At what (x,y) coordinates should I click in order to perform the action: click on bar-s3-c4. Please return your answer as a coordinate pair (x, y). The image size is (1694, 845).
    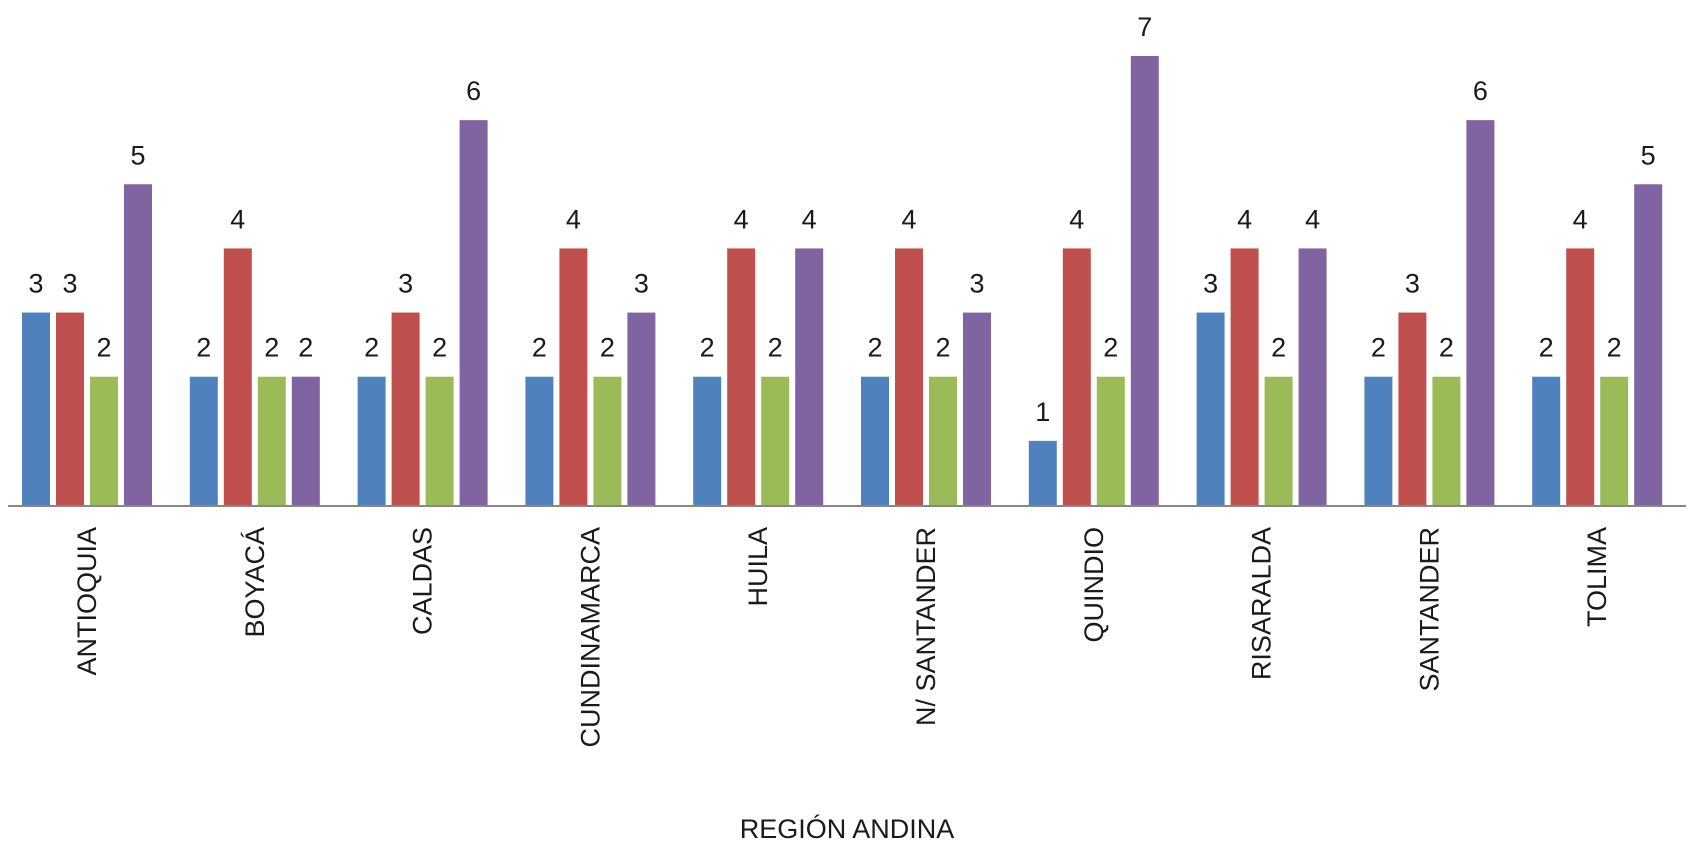
    Looking at the image, I should click on (607, 440).